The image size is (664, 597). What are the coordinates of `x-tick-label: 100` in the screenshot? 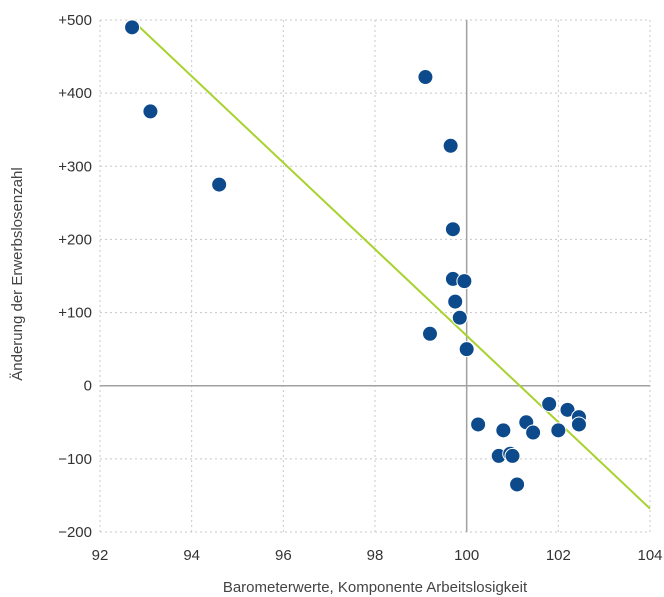 It's located at (466, 555).